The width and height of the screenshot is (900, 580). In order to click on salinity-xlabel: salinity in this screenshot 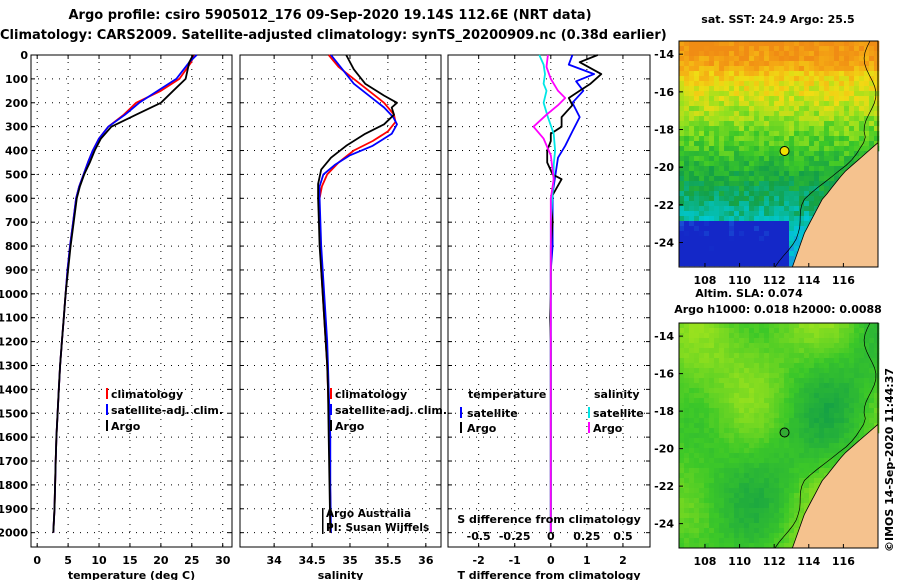, I will do `click(341, 574)`.